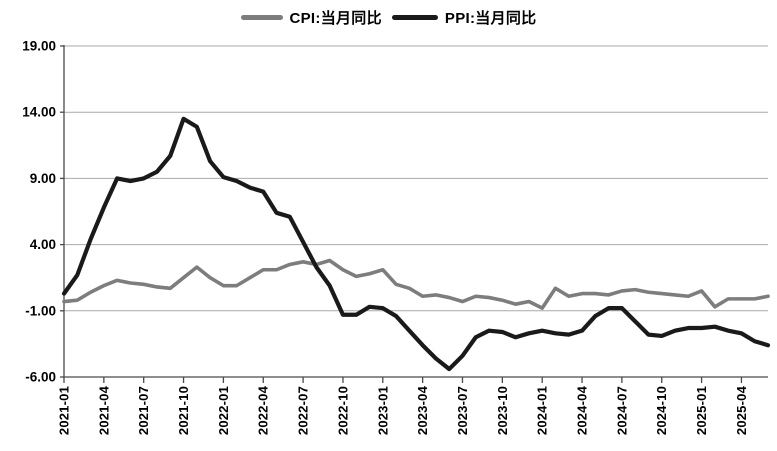 The height and width of the screenshot is (451, 777). I want to click on x-axis-tick-label: 2024-04, so click(582, 410).